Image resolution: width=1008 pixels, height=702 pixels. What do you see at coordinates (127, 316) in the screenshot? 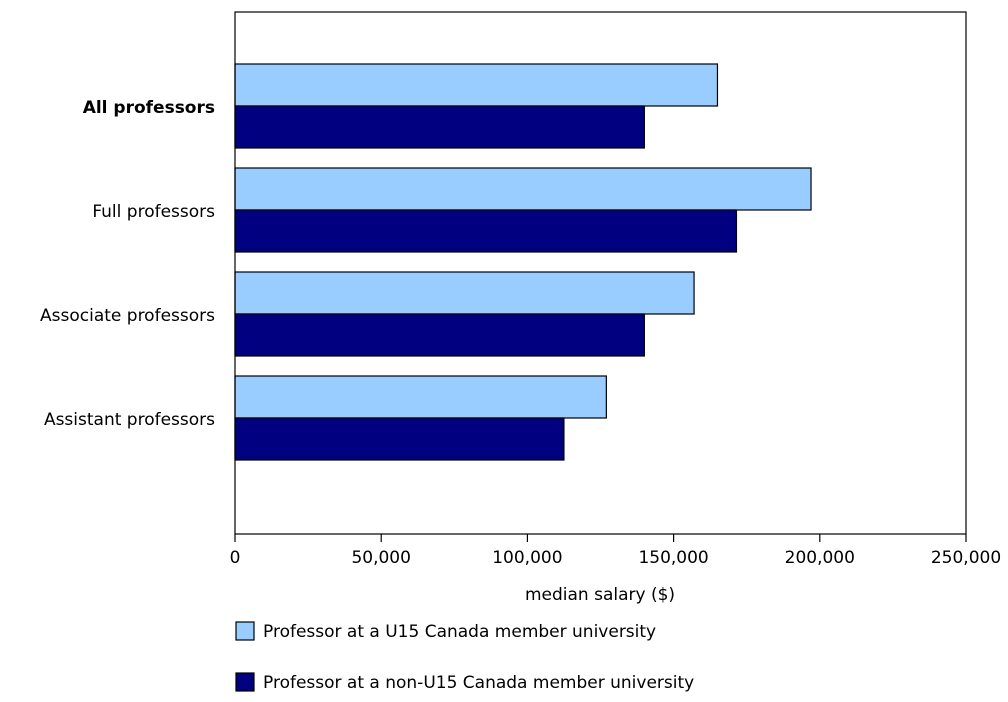
I see `category-label-associate-professors: Associate professors` at bounding box center [127, 316].